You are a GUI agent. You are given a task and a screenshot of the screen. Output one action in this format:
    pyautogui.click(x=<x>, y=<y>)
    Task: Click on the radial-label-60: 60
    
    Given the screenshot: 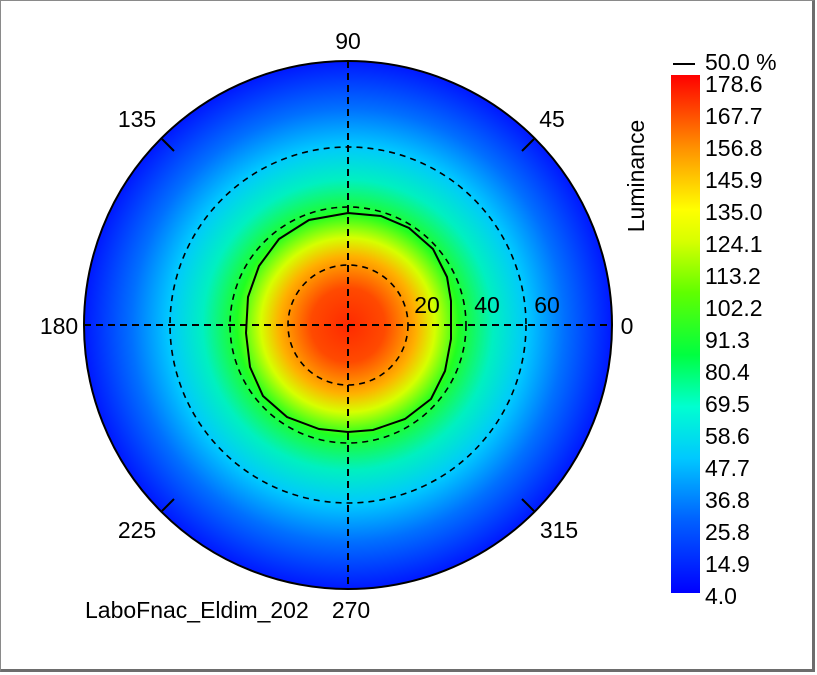 What is the action you would take?
    pyautogui.click(x=547, y=305)
    